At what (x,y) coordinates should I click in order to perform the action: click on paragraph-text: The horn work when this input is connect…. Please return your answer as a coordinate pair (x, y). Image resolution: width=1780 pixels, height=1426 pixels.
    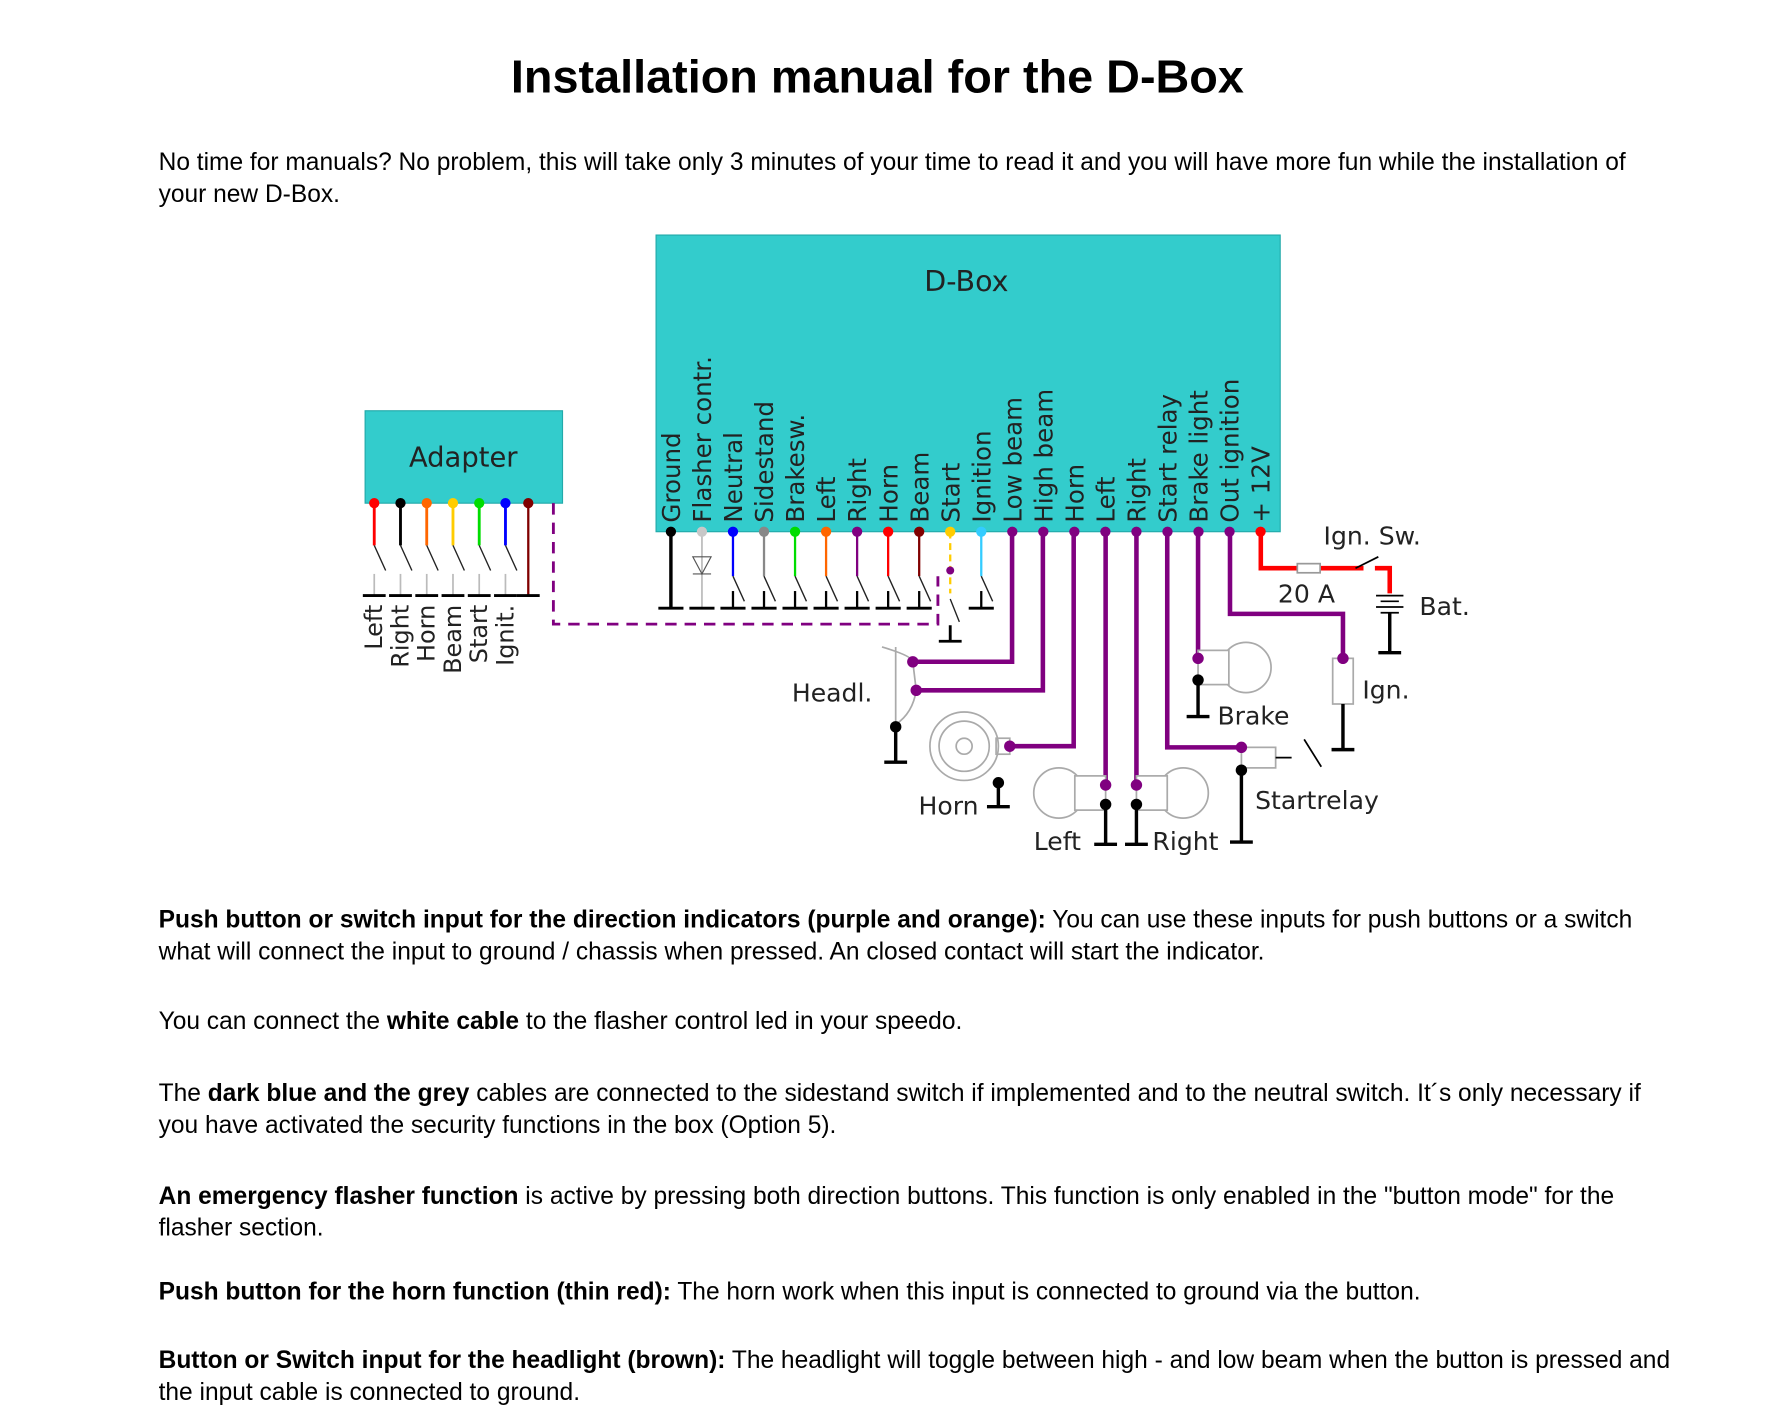
    Looking at the image, I should click on (1045, 1291).